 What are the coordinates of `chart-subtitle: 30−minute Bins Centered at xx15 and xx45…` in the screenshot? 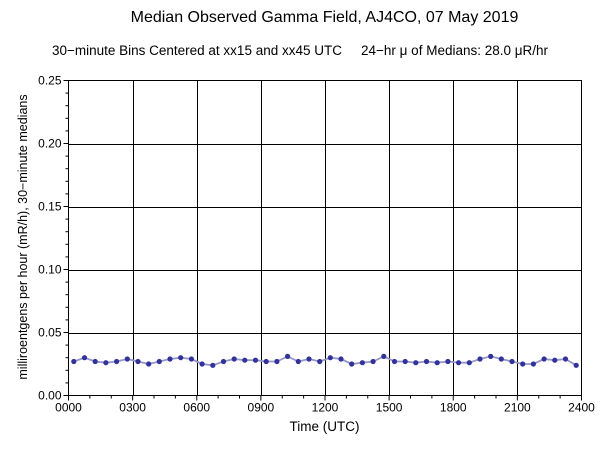 It's located at (300, 50).